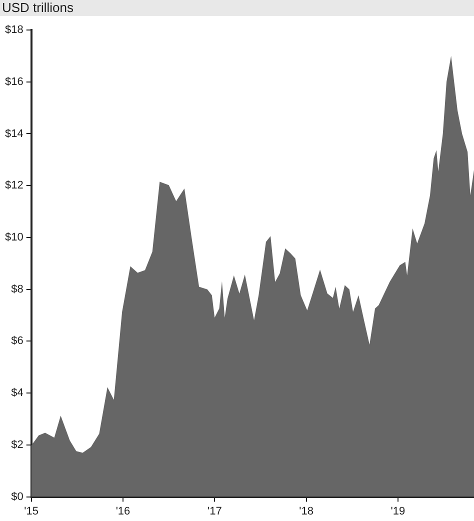 Image resolution: width=474 pixels, height=521 pixels. Describe the element at coordinates (14, 238) in the screenshot. I see `y-tick-label: $10` at that location.